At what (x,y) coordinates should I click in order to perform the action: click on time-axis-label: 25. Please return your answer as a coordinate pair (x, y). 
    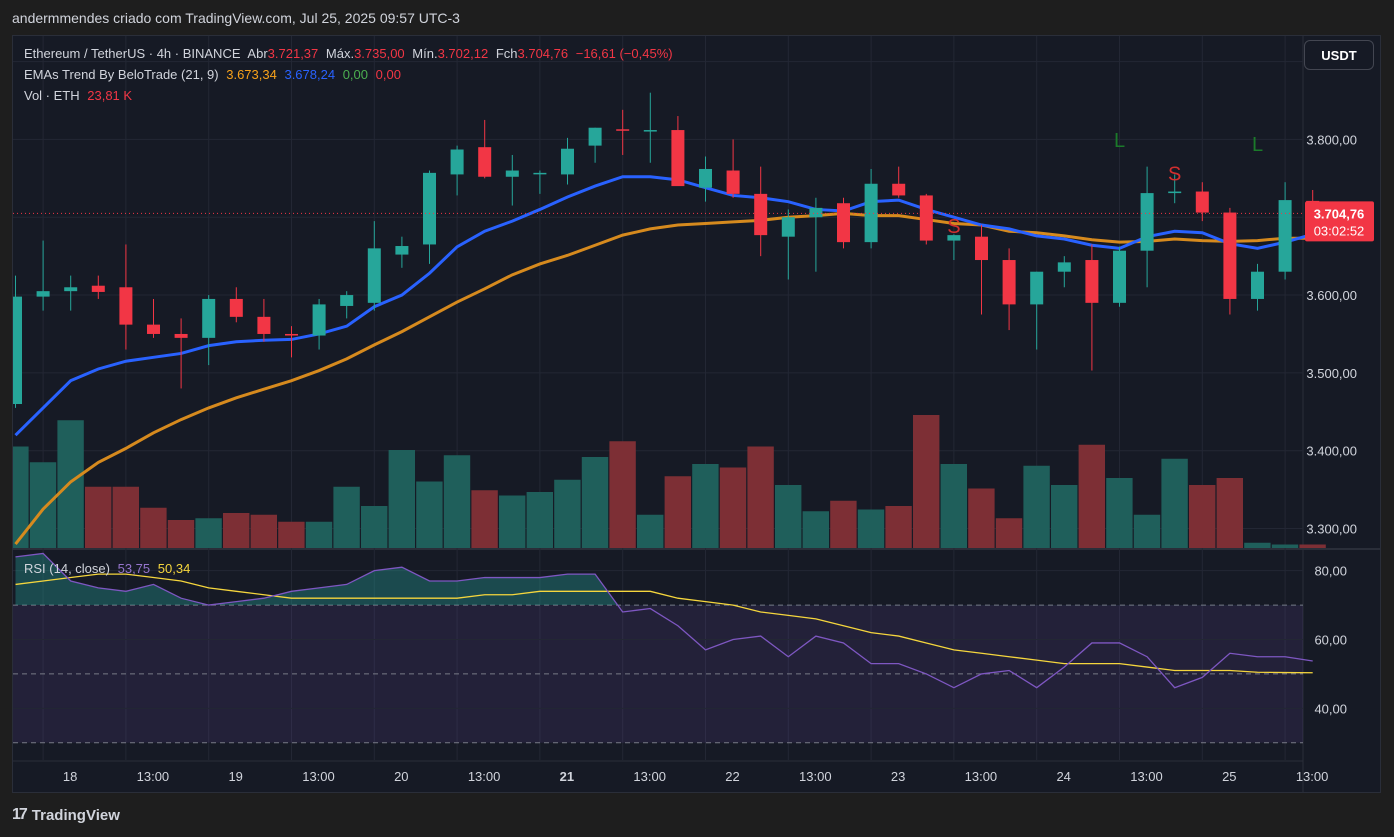
    Looking at the image, I should click on (1229, 776).